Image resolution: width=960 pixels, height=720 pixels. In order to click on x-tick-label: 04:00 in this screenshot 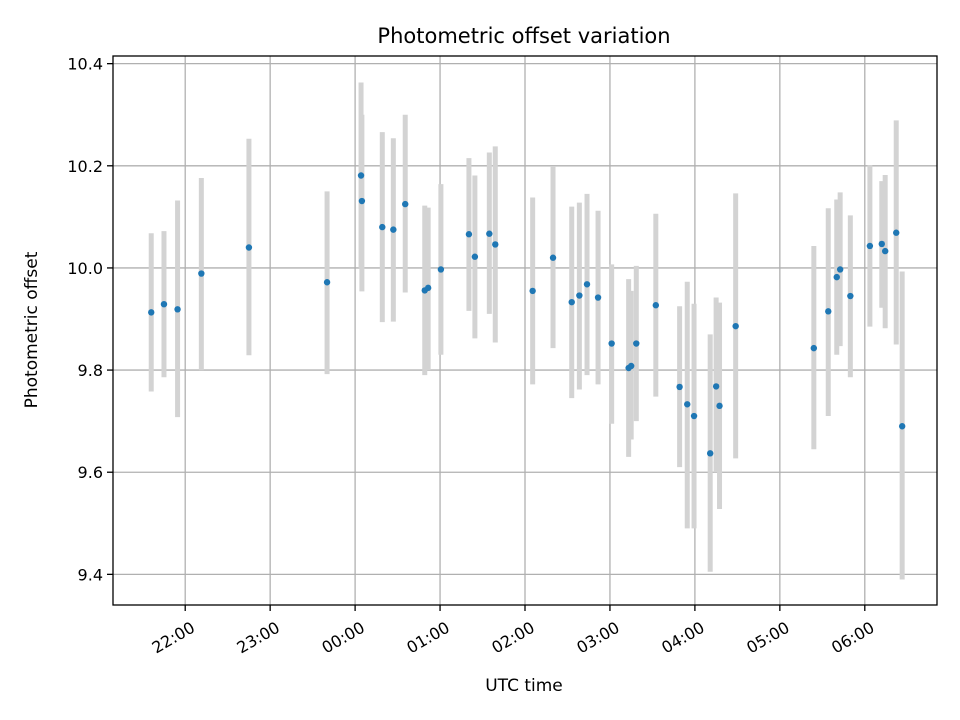, I will do `click(682, 638)`.